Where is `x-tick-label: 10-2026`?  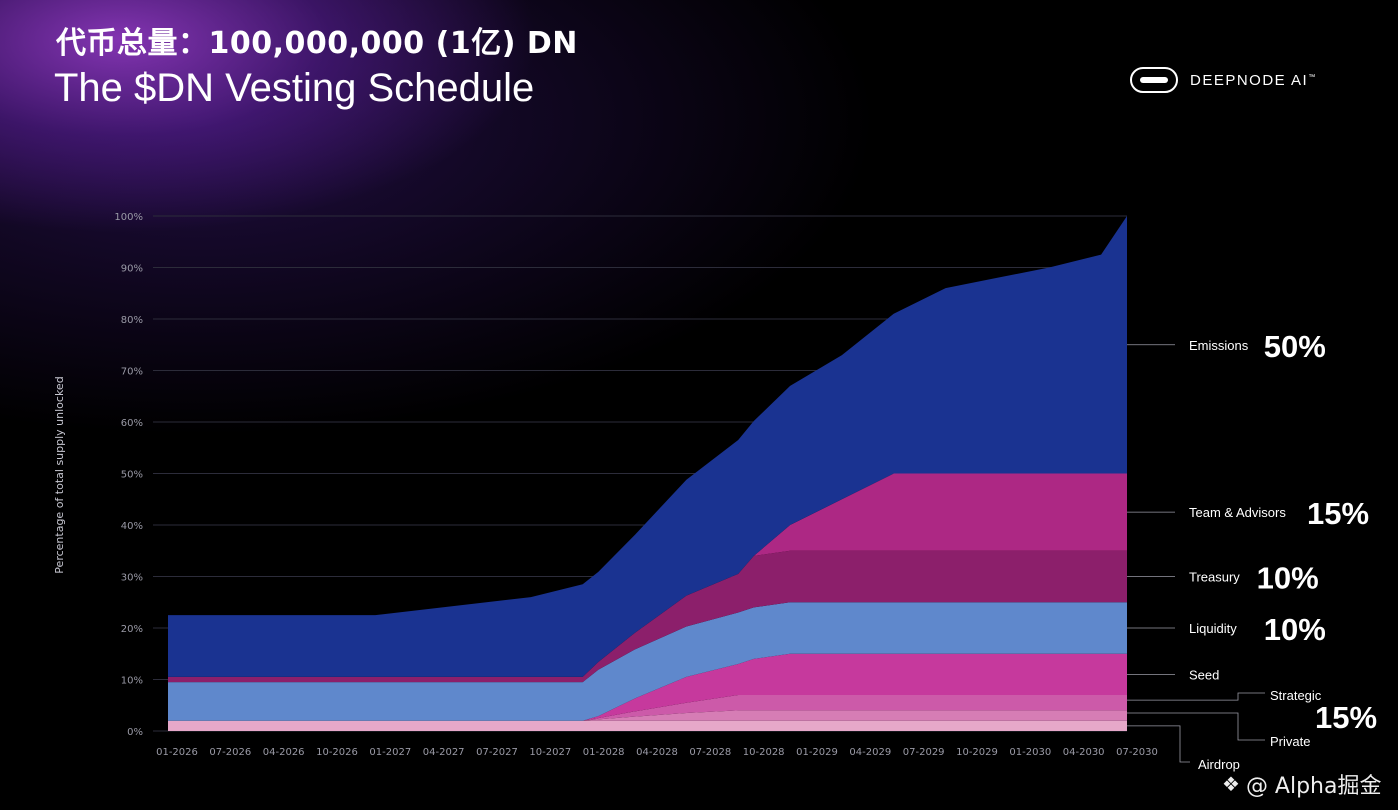
x-tick-label: 10-2026 is located at coordinates (337, 752).